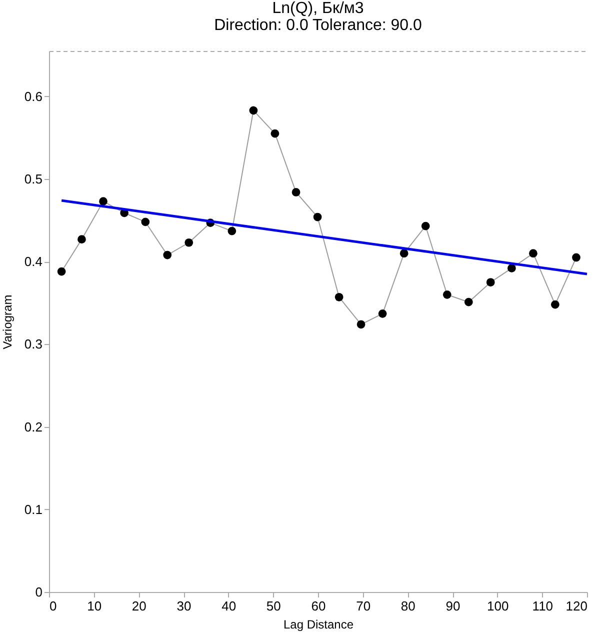 The image size is (603, 635). I want to click on x-tick-label: 20, so click(139, 606).